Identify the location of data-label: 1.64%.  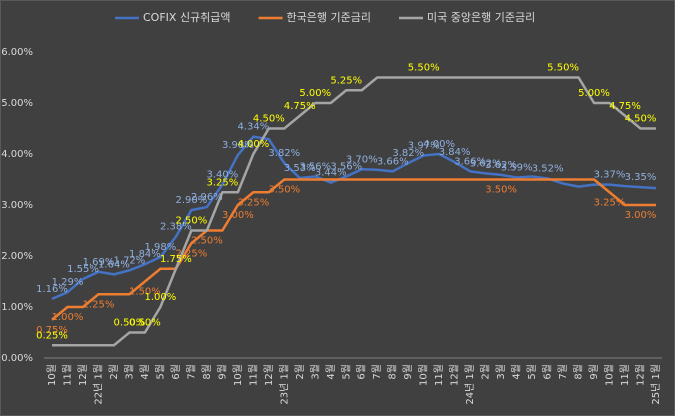
(114, 264).